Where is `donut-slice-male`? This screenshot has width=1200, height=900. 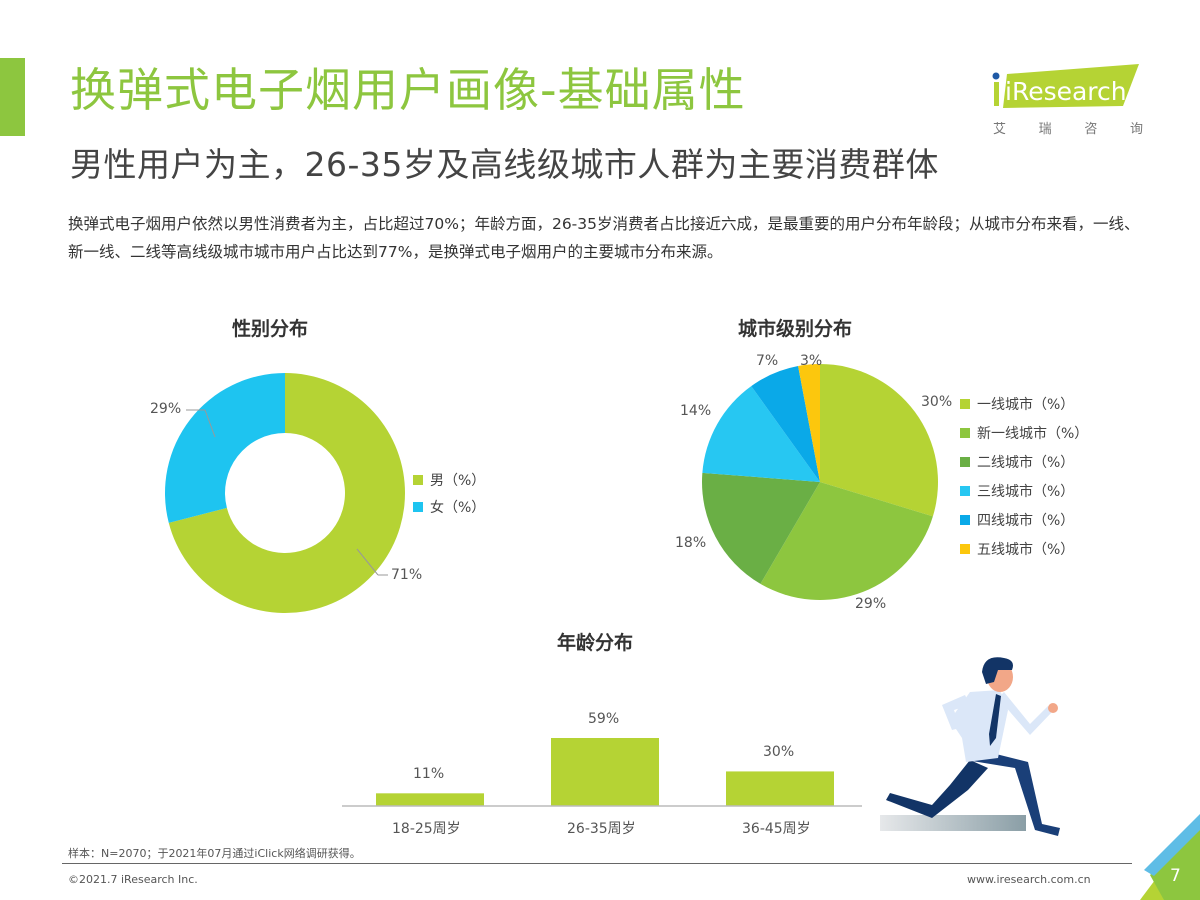
donut-slice-male is located at coordinates (286, 493).